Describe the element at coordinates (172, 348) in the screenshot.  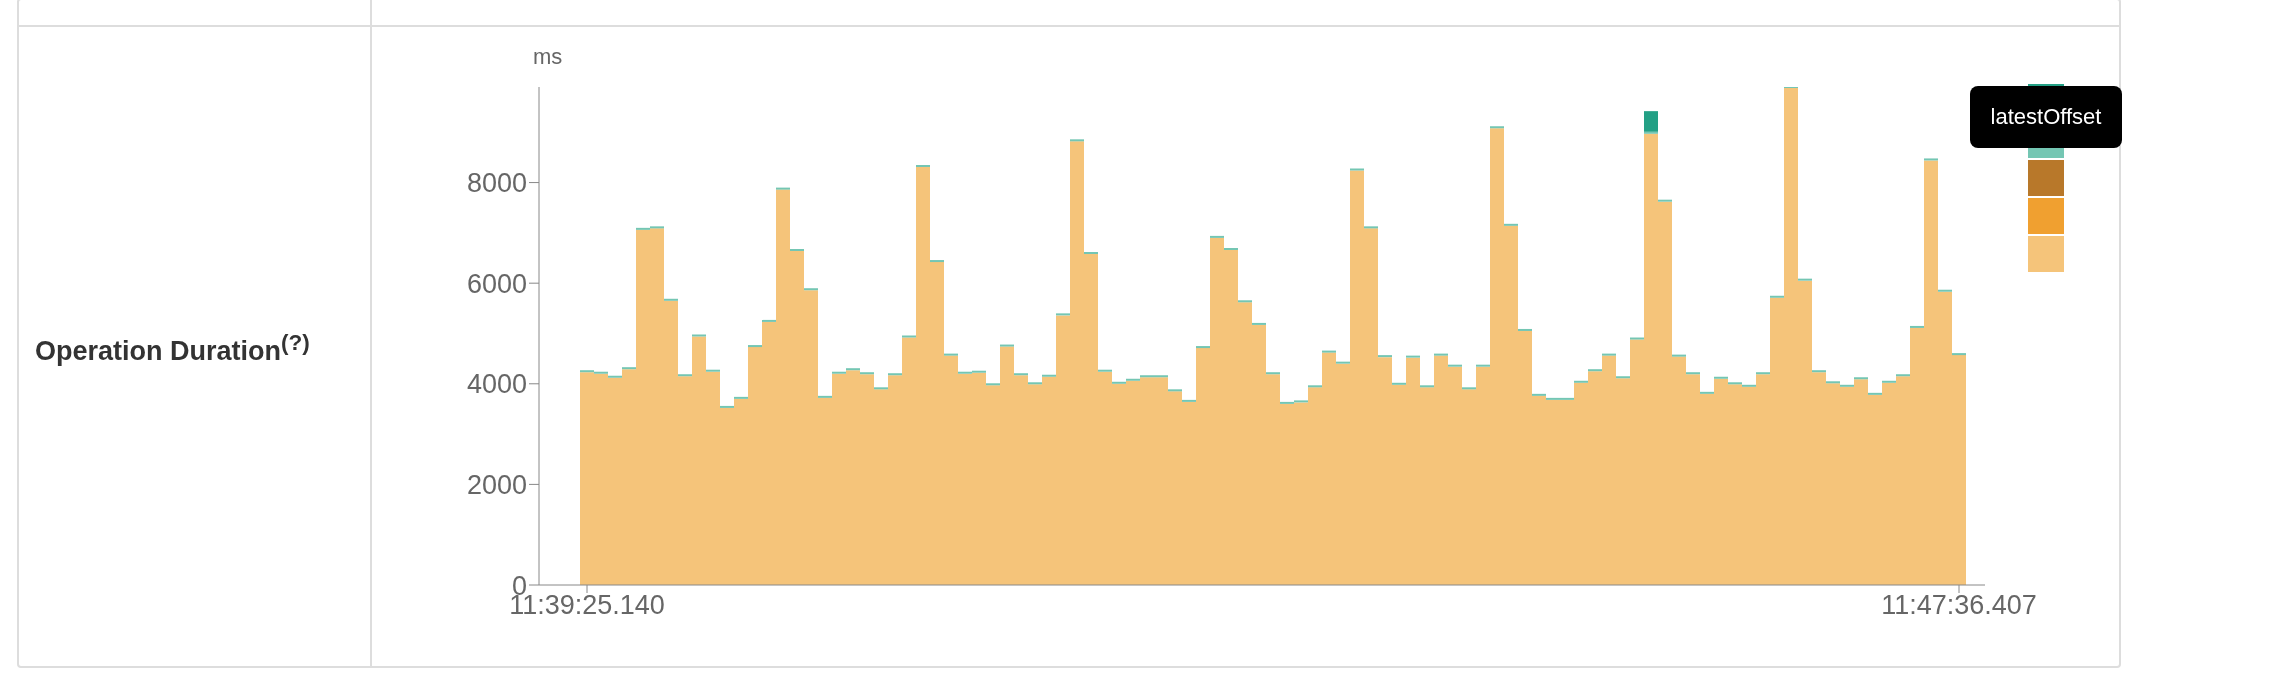
I see `text: Operation Duration$^{(?)}$` at that location.